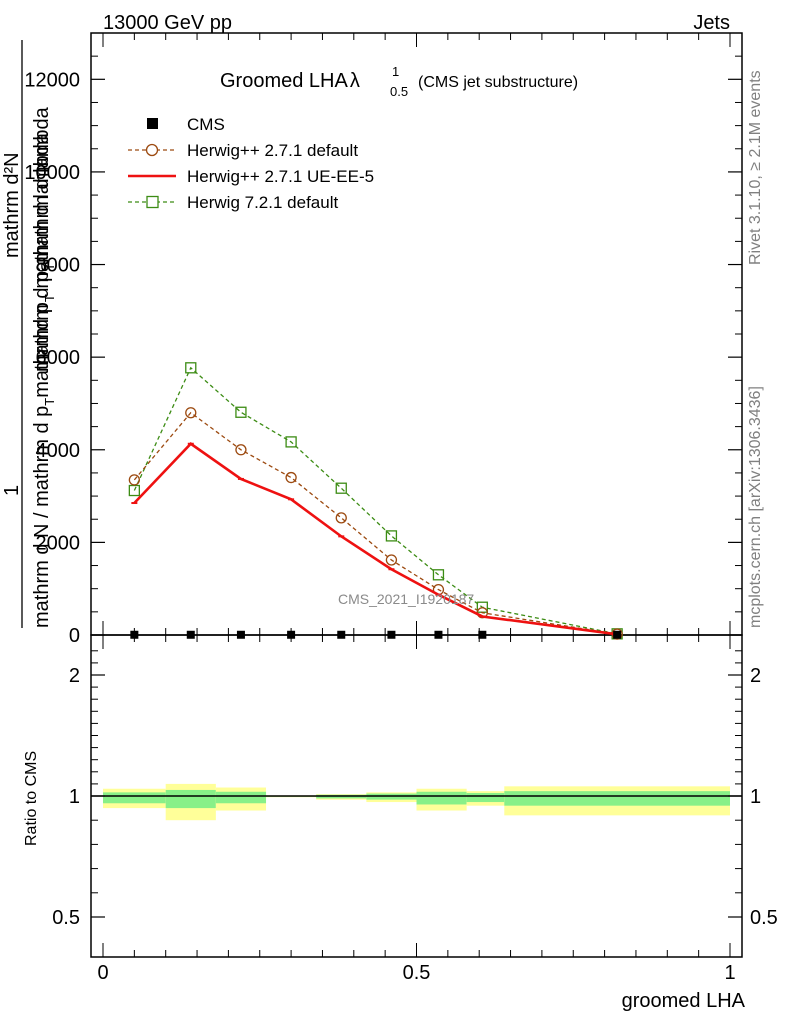 The height and width of the screenshot is (1024, 786). Describe the element at coordinates (272, 150) in the screenshot. I see `legend-label: Herwig++ 2.7.1 default` at that location.